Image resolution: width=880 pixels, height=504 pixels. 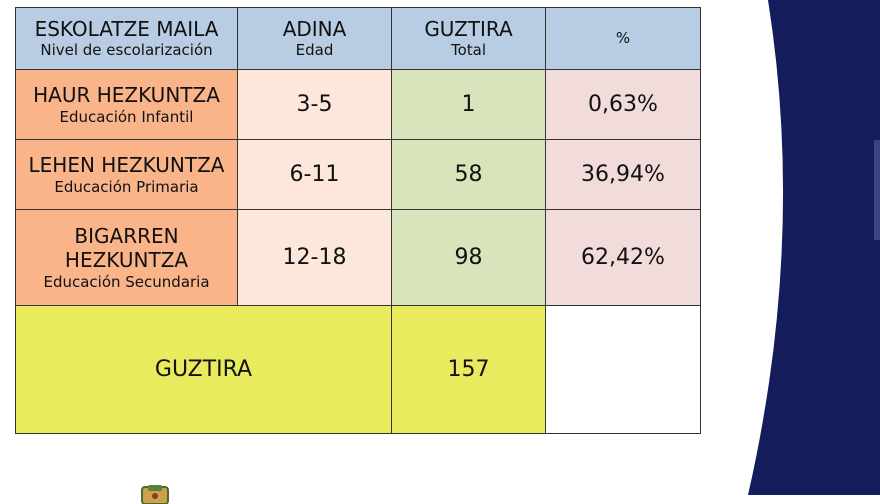 I want to click on level-cell: HAUR HEZKUNTZA Educación Infantil, so click(x=126, y=104).